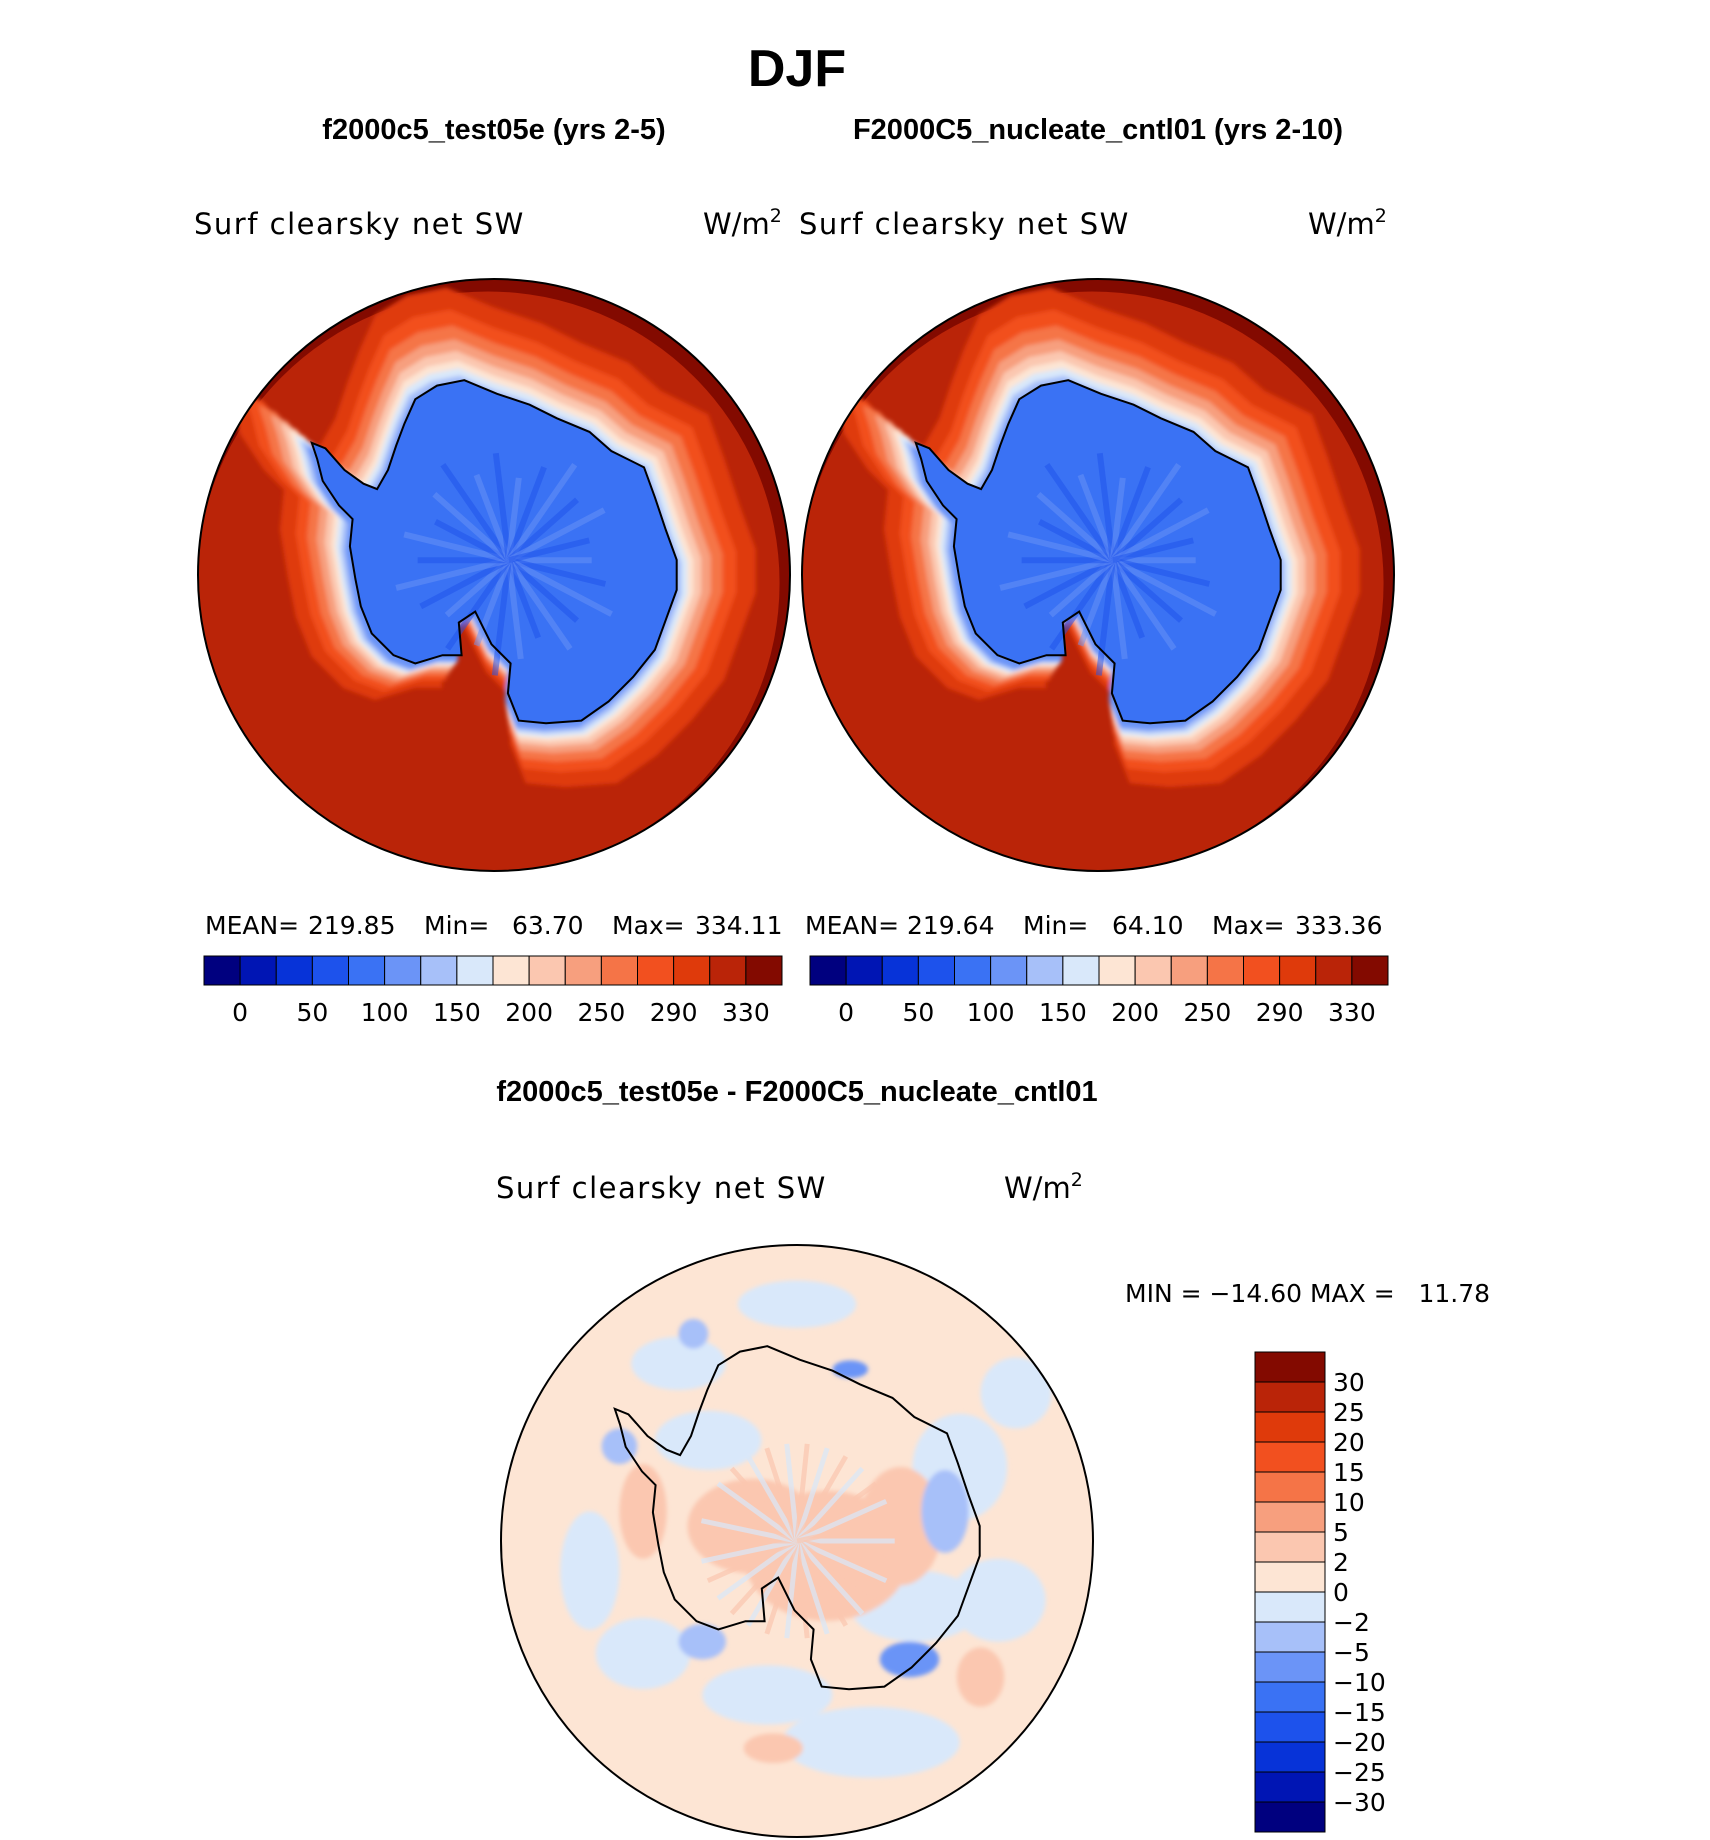 The width and height of the screenshot is (1710, 1840). I want to click on panel-1-colorbar: 0 50 100 150 200 250 290 330, so click(493, 991).